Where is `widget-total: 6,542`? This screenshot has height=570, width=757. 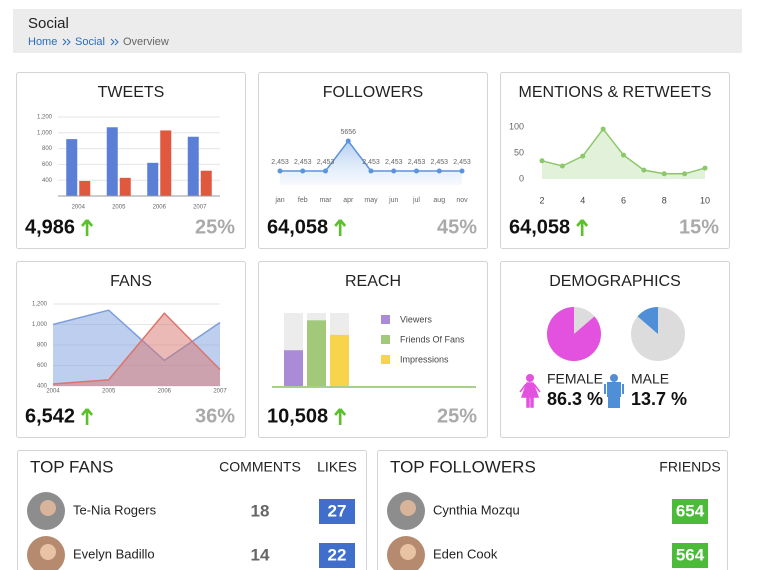 widget-total: 6,542 is located at coordinates (50, 416).